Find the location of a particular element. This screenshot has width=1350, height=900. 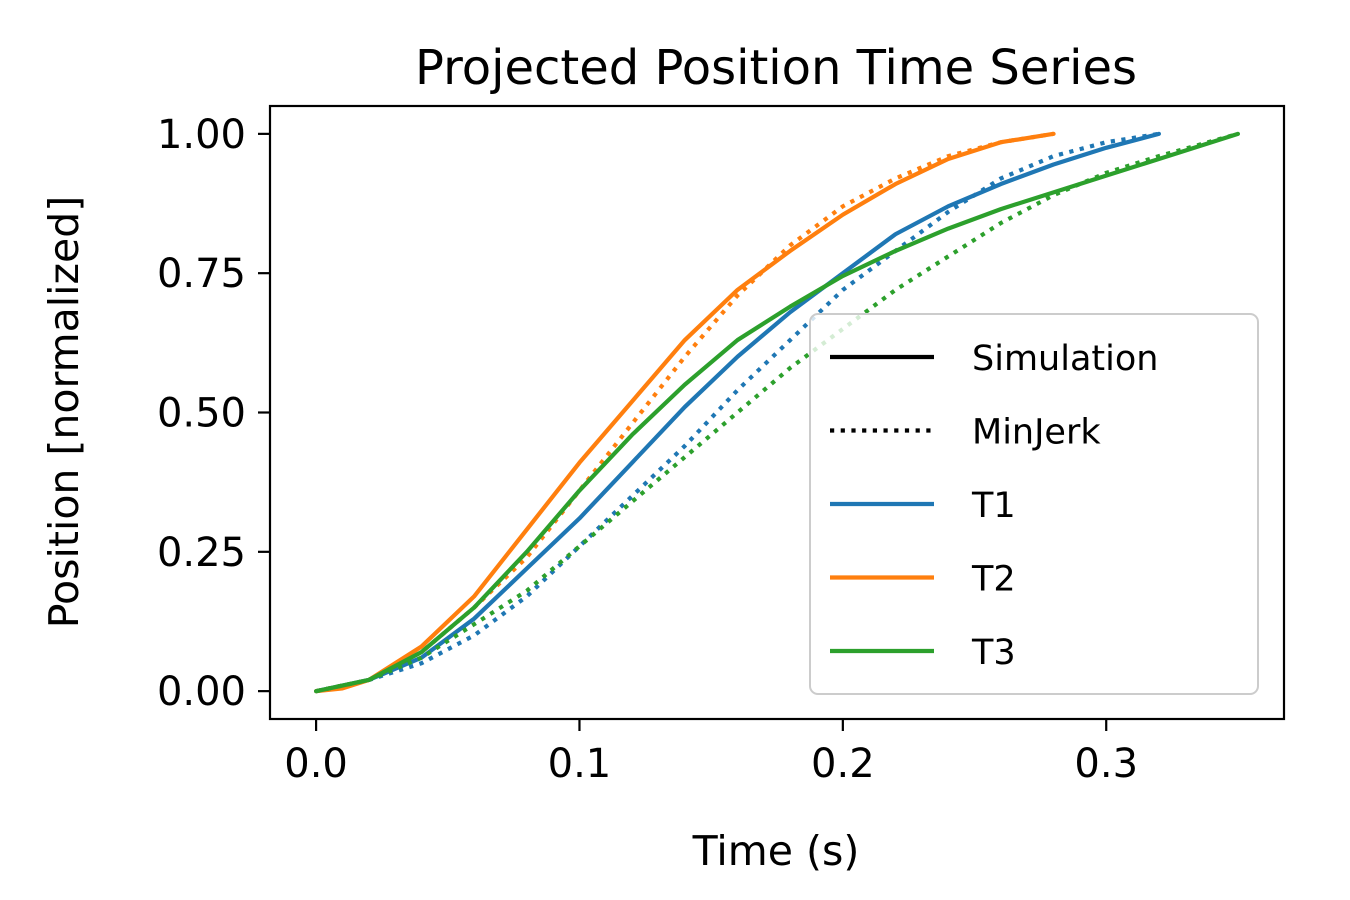

x-tick-label: 0.2 is located at coordinates (843, 764).